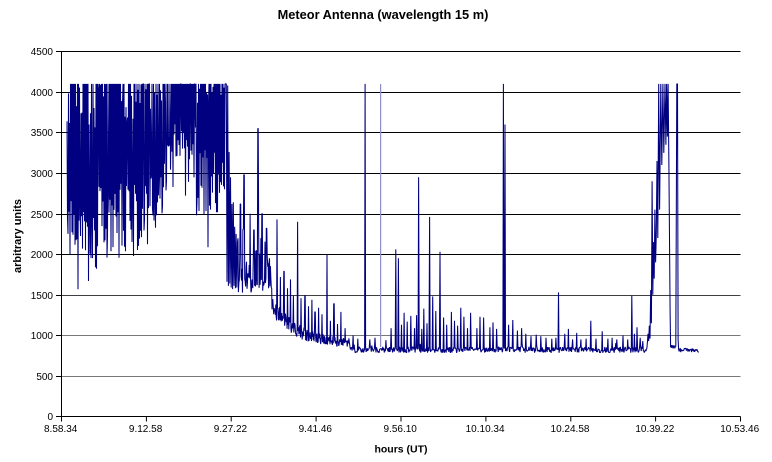 This screenshot has height=462, width=772. Describe the element at coordinates (739, 429) in the screenshot. I see `svg-text: 10.53.46` at that location.